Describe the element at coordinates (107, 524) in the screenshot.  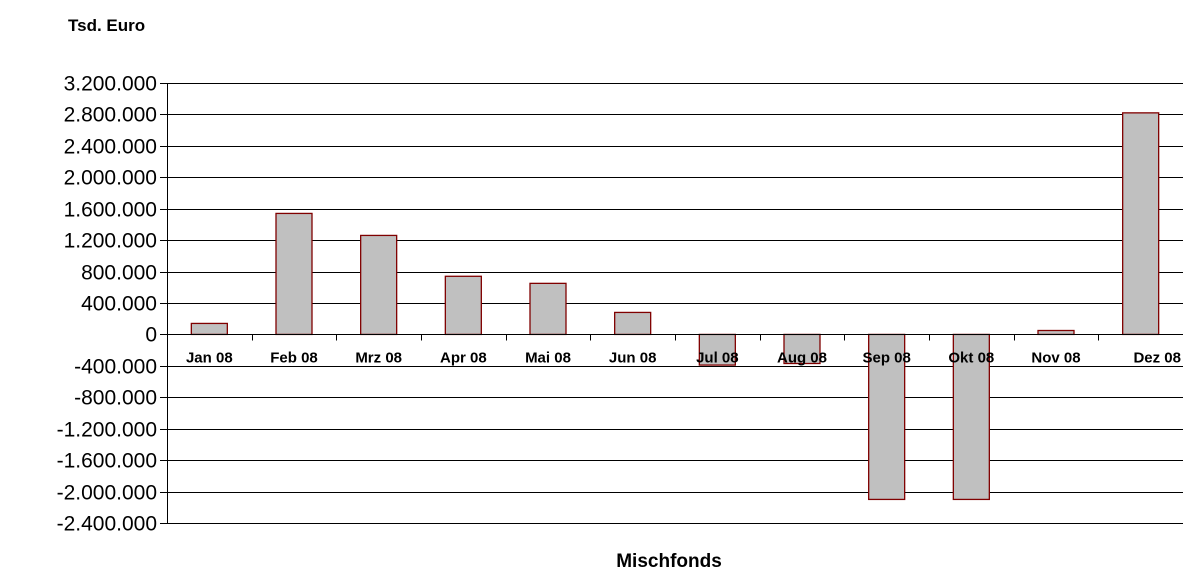
I see `y-tick-label: -2.400.000` at that location.